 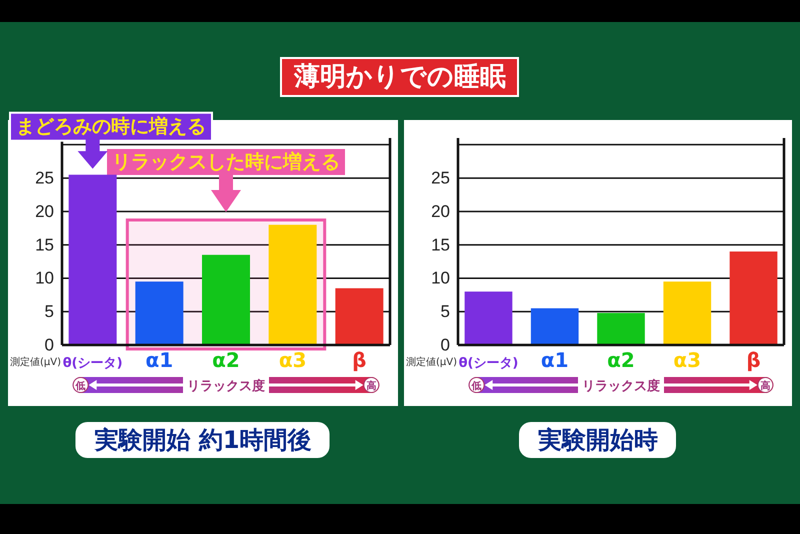 I want to click on band-label: リラックスした時に増える, so click(x=226, y=162).